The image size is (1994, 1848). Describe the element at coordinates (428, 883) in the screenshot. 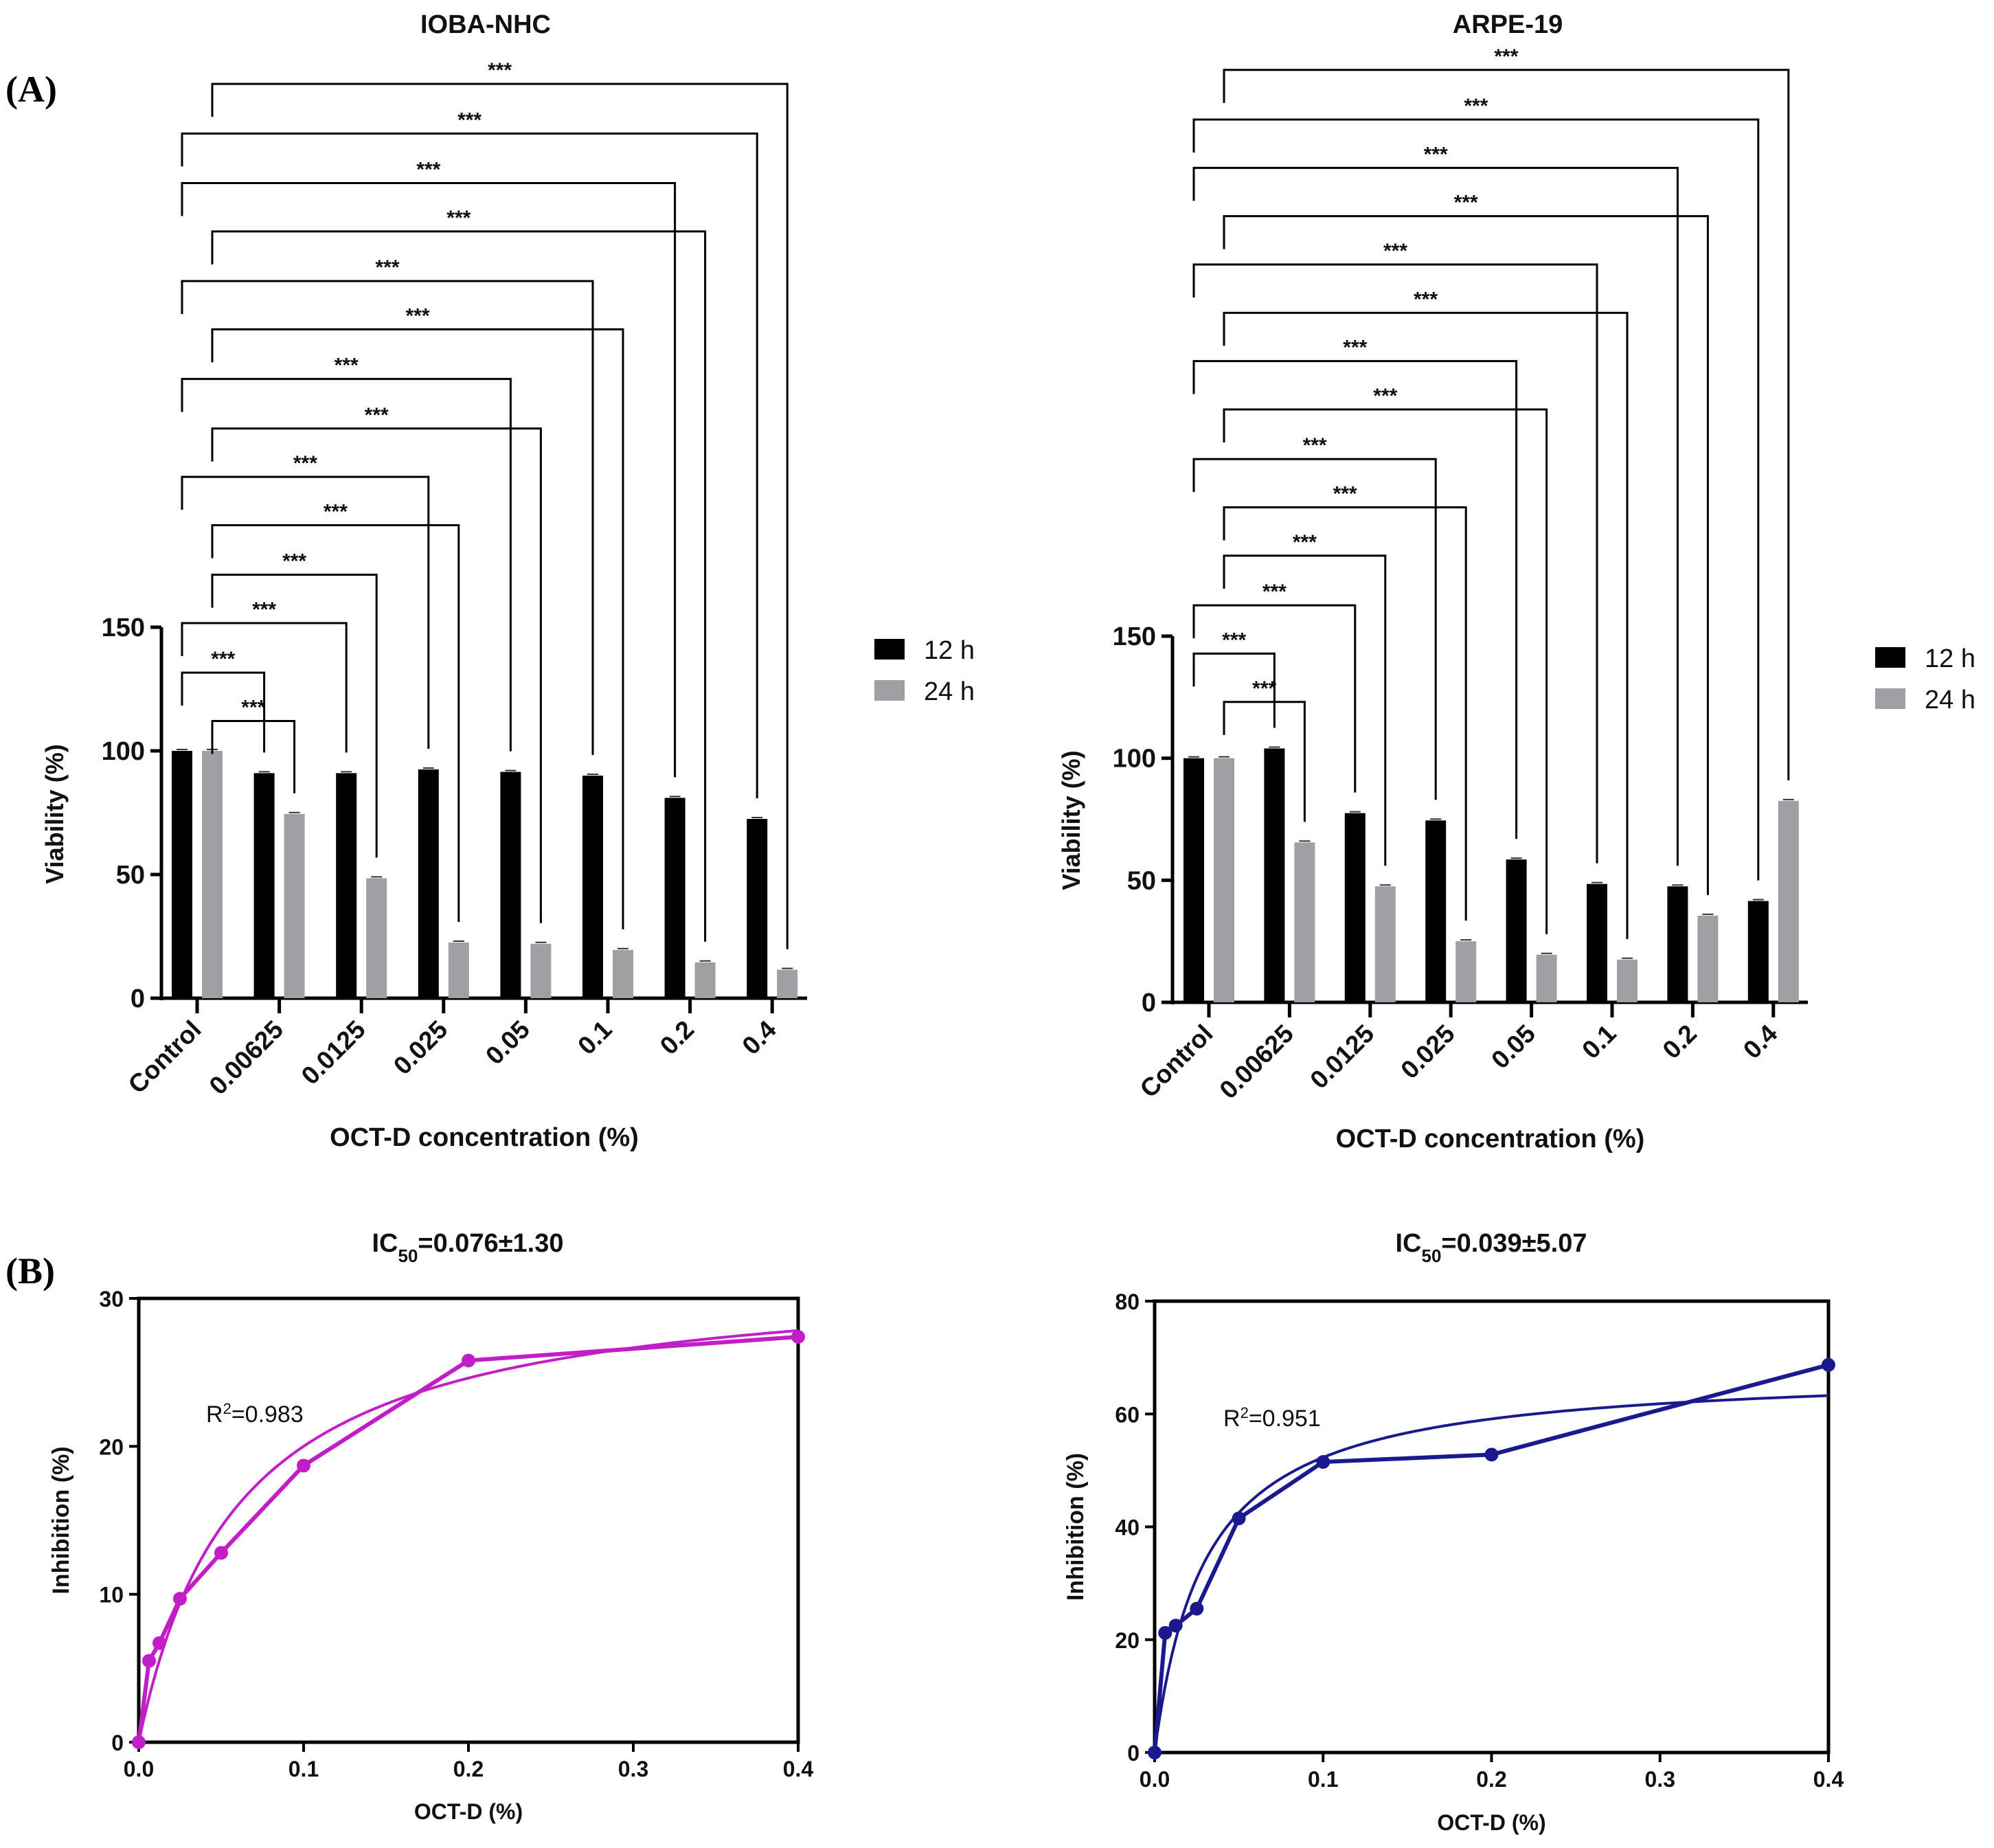

I see `bar-12h-0.025` at that location.